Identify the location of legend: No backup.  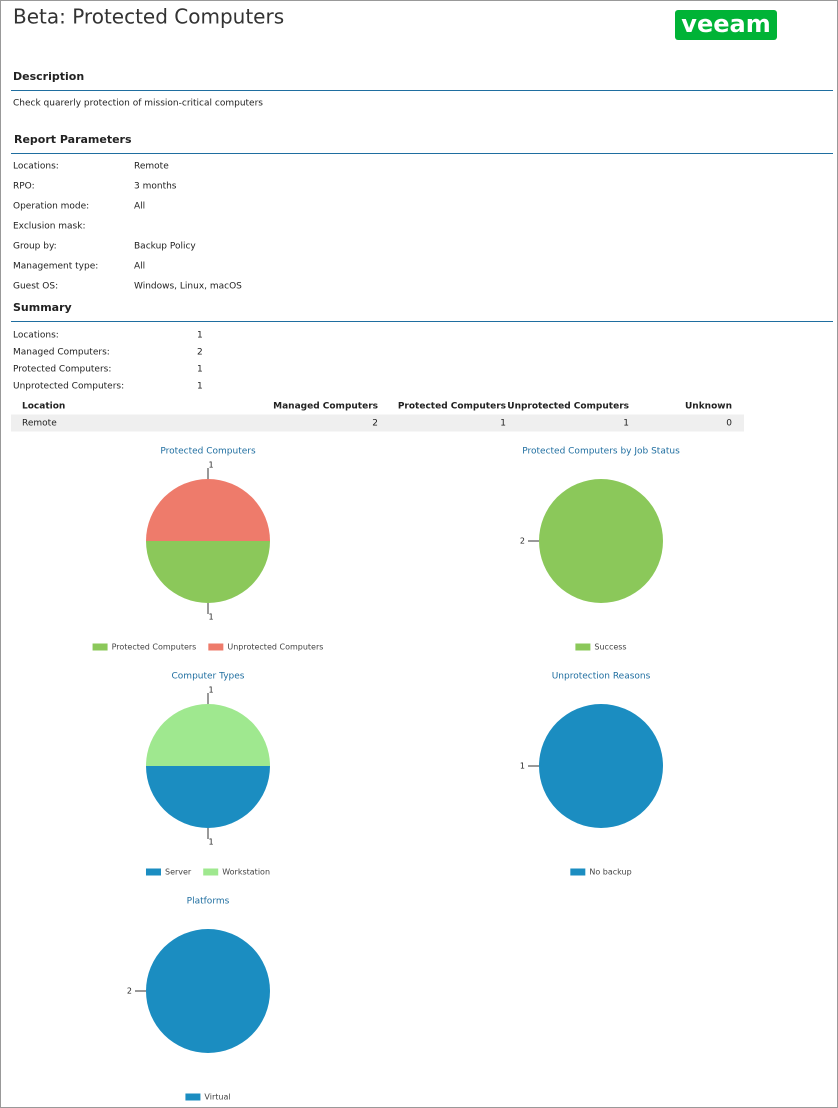
(601, 872).